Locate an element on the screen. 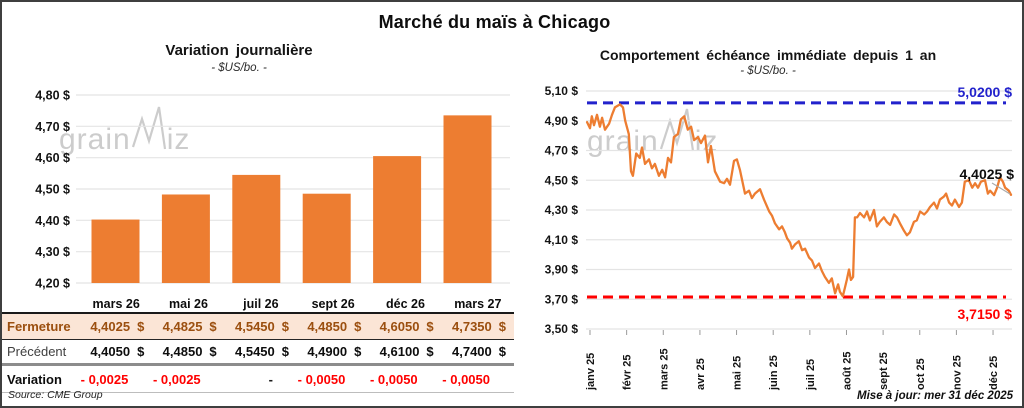  line-y-tick-label: 4,10 $ is located at coordinates (562, 240).